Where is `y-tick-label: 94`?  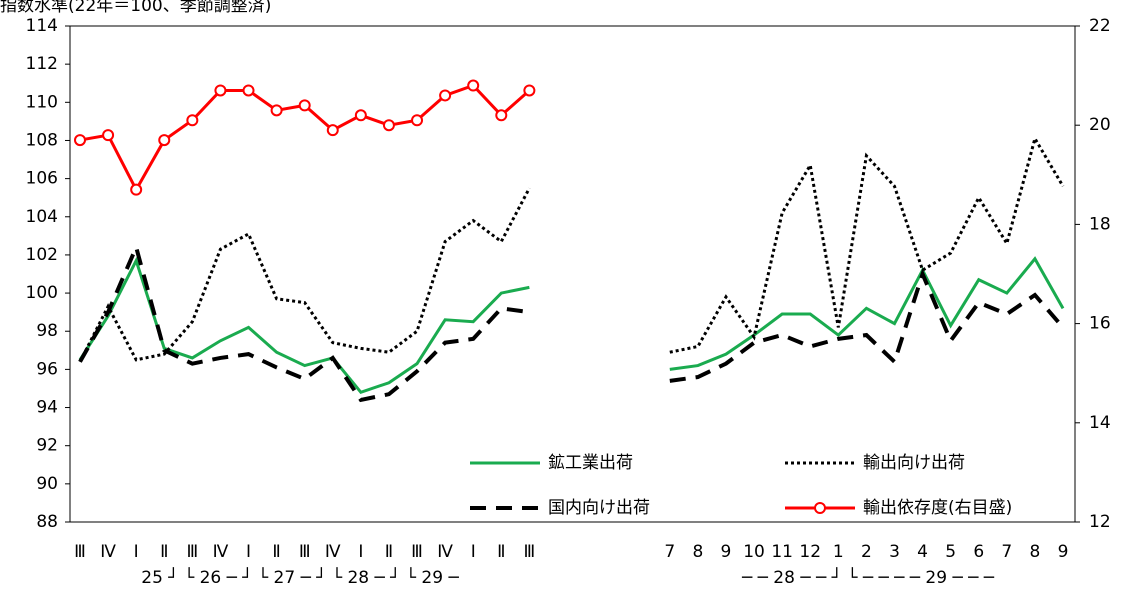 y-tick-label: 94 is located at coordinates (47, 408).